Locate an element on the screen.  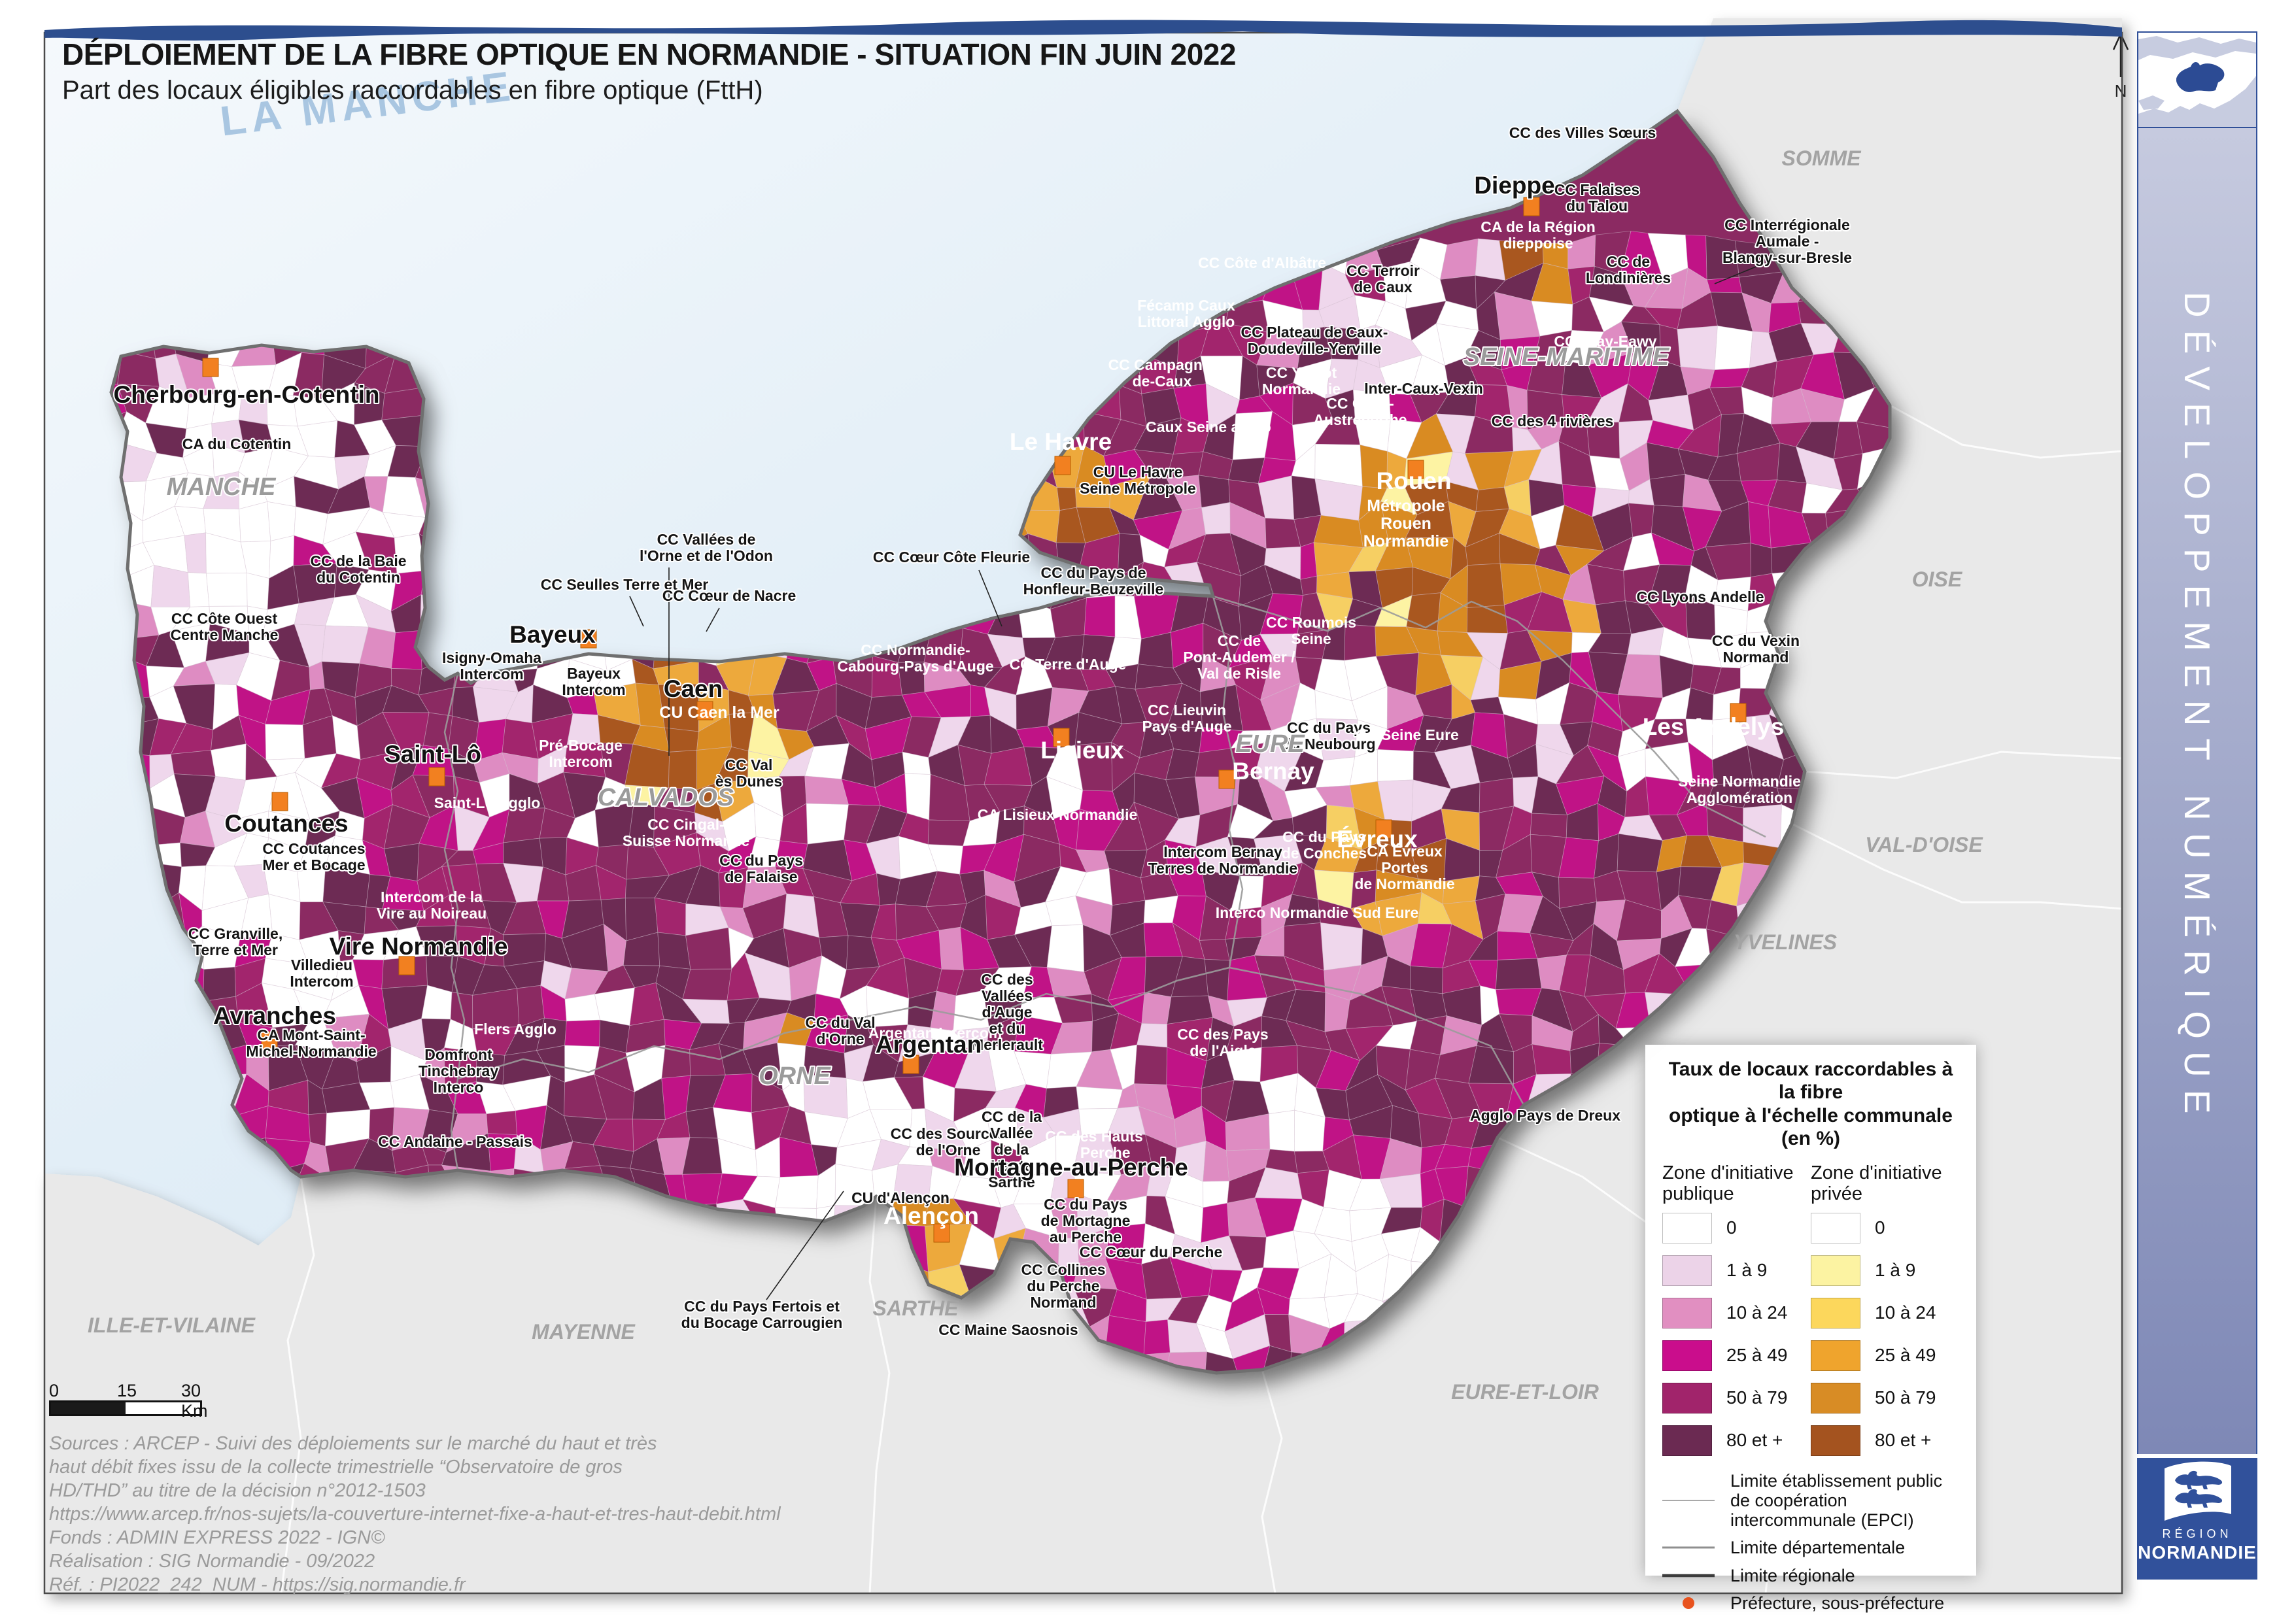
epci-label: CC Cœur Côte Fleurie is located at coordinates (951, 557).